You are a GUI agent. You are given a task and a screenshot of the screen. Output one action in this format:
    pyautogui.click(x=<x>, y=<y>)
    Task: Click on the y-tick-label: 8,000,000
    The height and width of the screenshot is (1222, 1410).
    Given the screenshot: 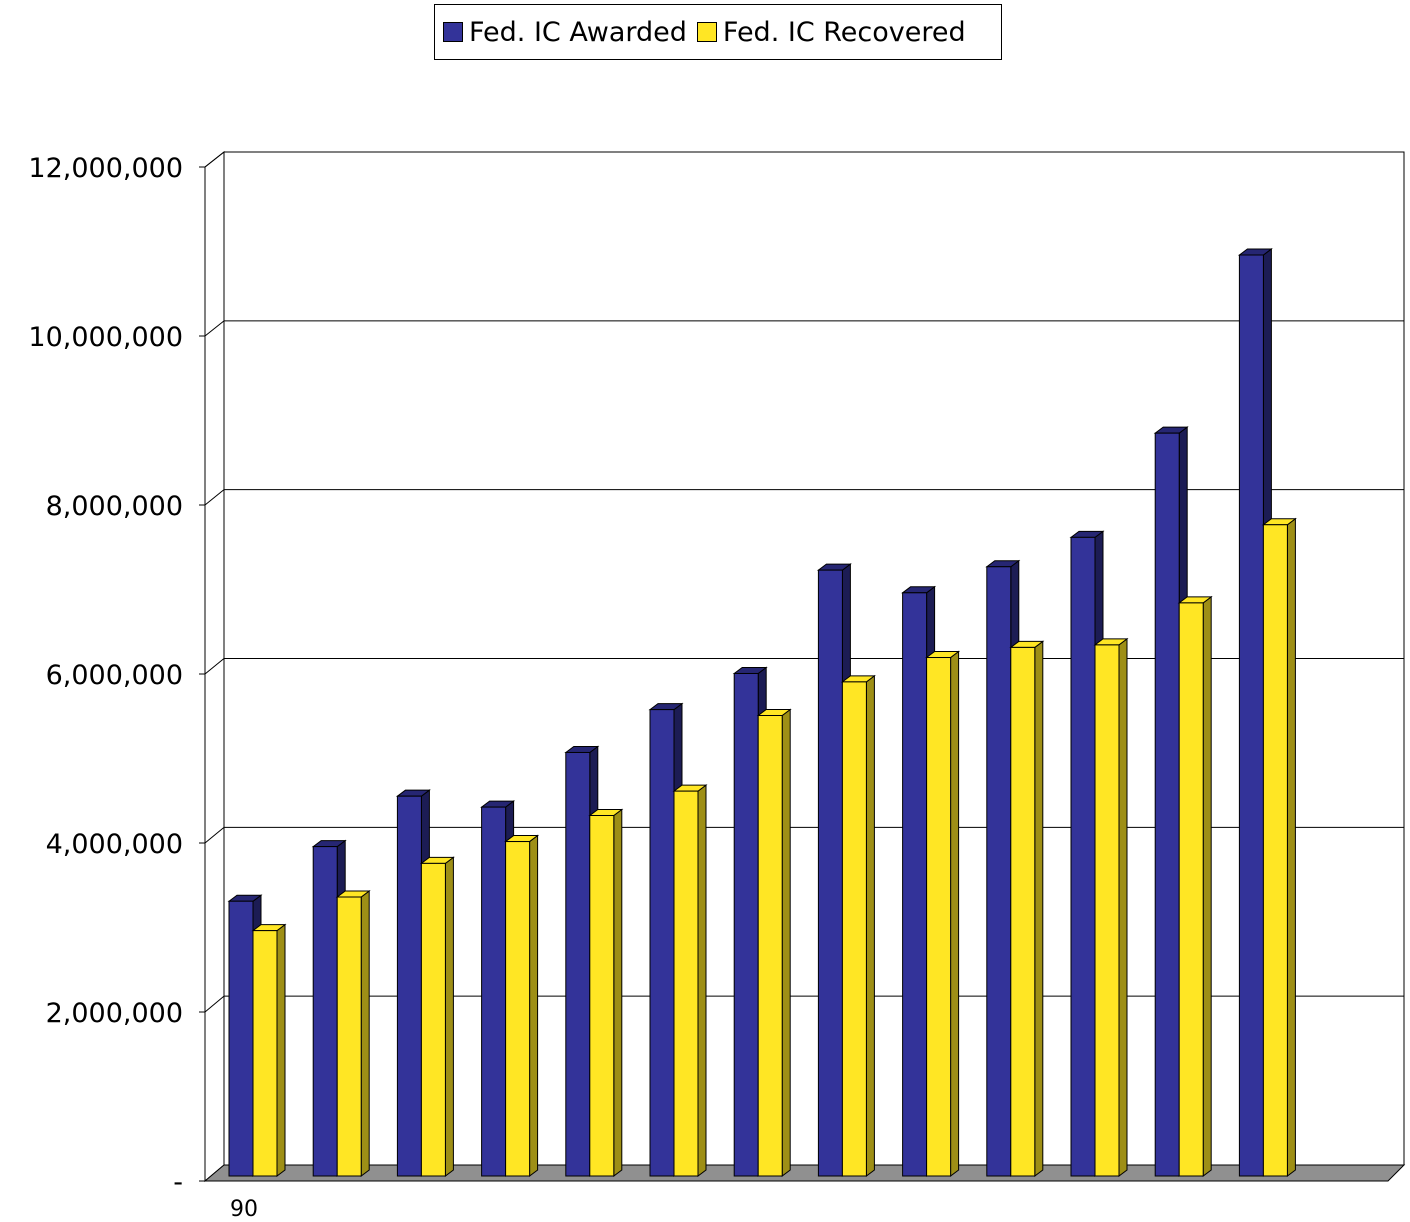 What is the action you would take?
    pyautogui.click(x=114, y=506)
    